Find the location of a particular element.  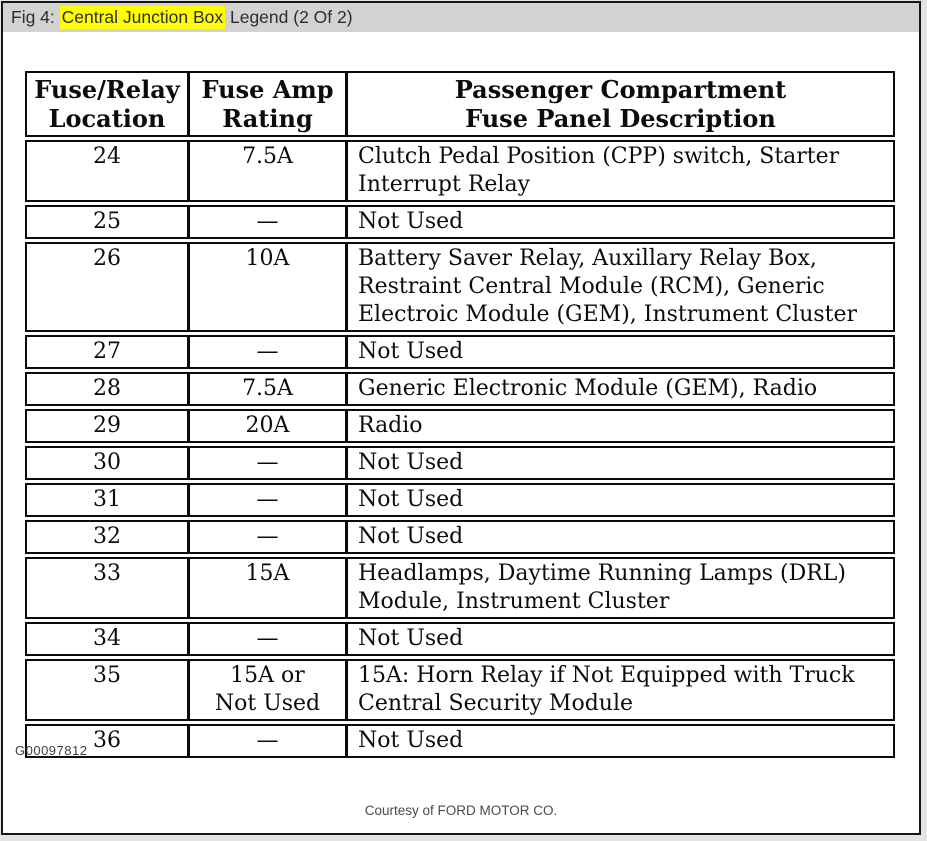

figure-id: G00097812 is located at coordinates (51, 750).